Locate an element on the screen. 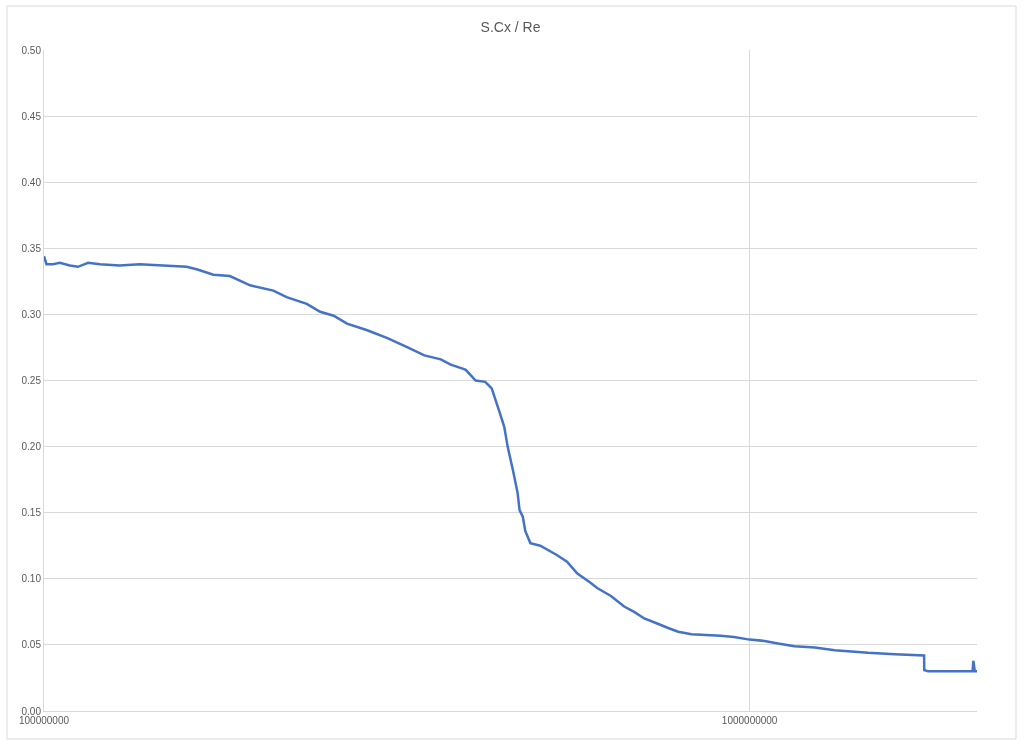 The image size is (1024, 746). y-tick-label: 0.35 is located at coordinates (31, 248).